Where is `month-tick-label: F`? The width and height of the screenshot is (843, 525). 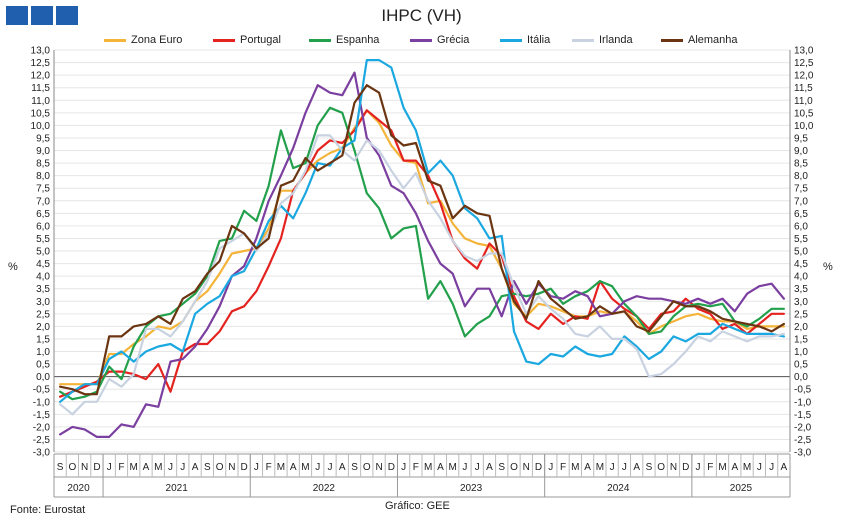 month-tick-label: F is located at coordinates (710, 467).